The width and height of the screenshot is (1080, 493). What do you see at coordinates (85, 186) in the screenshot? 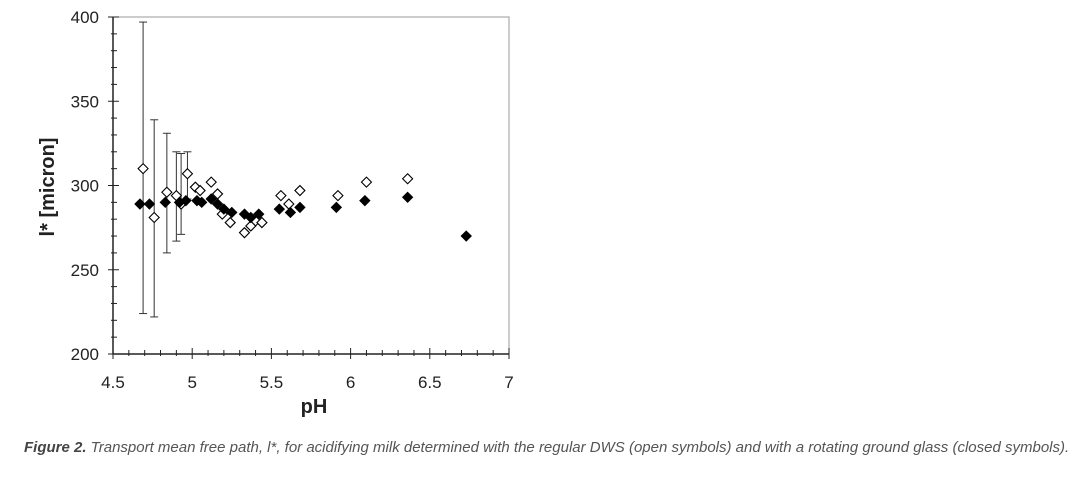
I see `y-tick-label: 300` at bounding box center [85, 186].